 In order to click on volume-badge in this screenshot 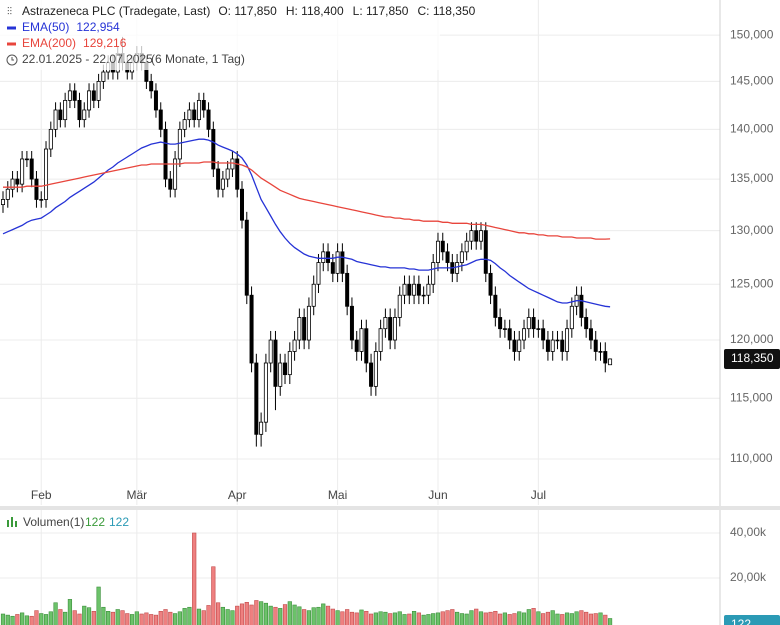, I will do `click(752, 620)`.